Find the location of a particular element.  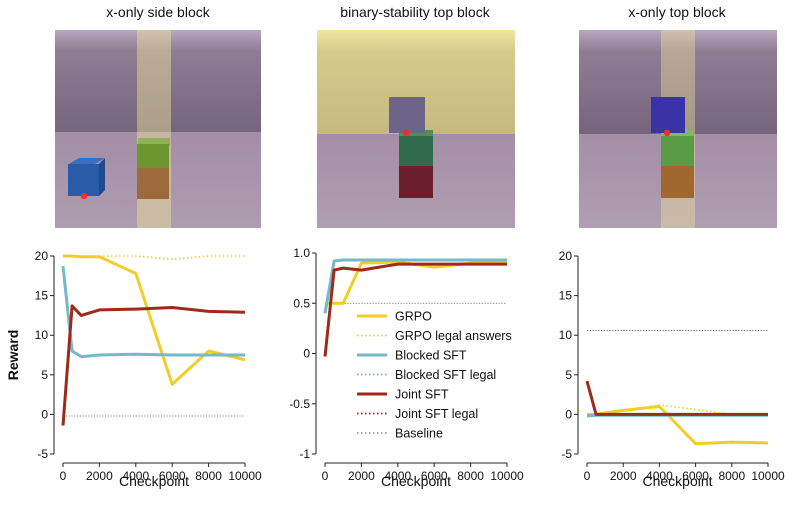

cube-purple-top-block is located at coordinates (407, 115).